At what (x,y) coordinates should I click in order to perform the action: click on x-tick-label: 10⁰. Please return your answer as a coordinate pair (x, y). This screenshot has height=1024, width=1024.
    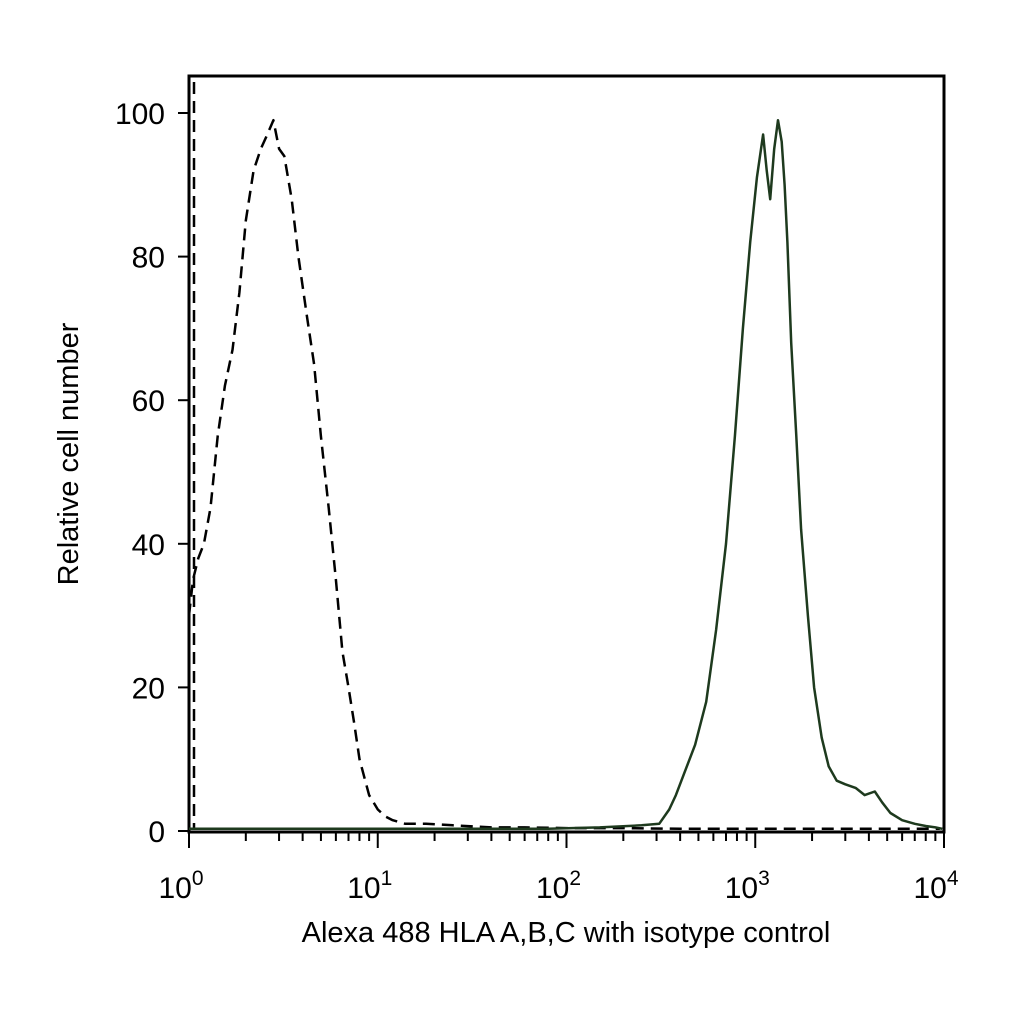
    Looking at the image, I should click on (180, 886).